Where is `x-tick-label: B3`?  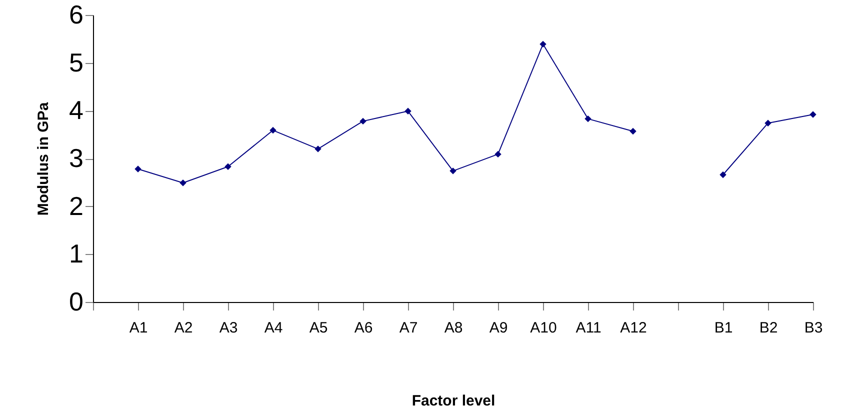 x-tick-label: B3 is located at coordinates (813, 328).